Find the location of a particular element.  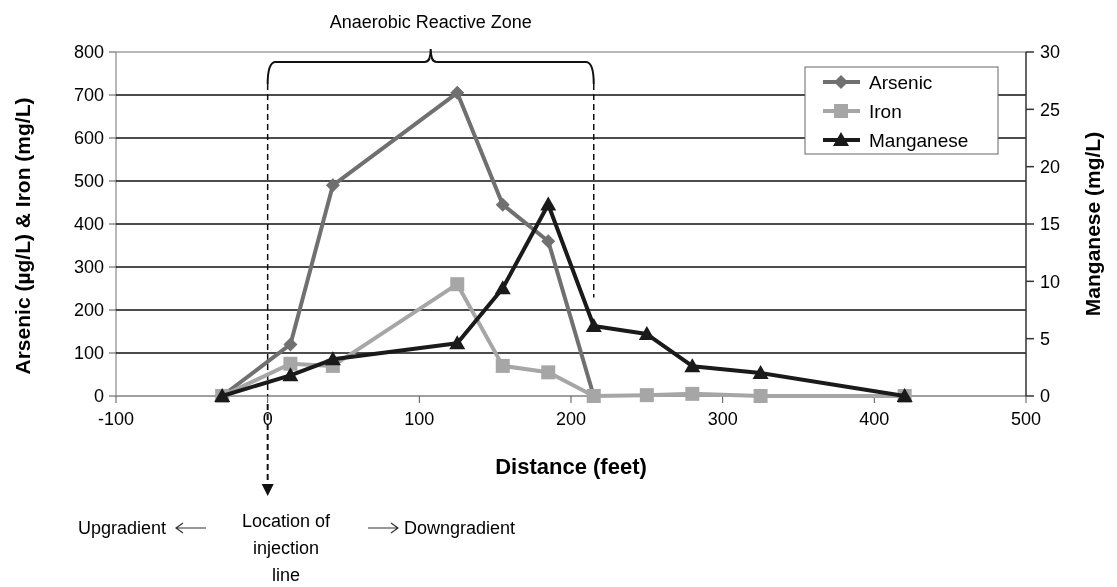

y2-tick-label: 5 is located at coordinates (1045, 338).